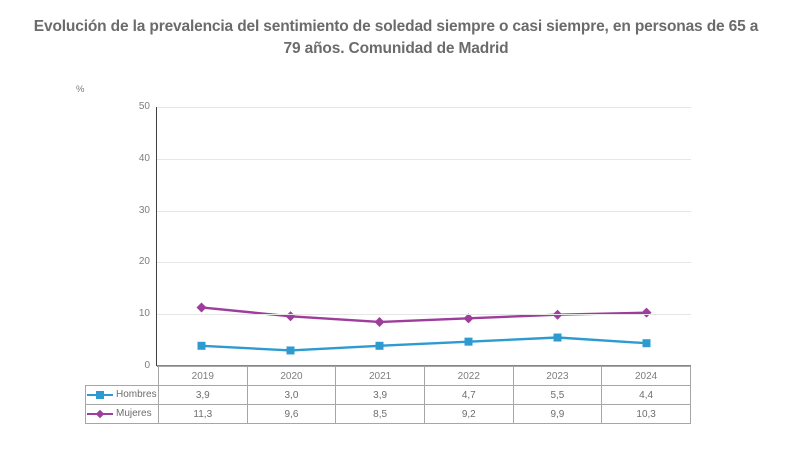 Image resolution: width=792 pixels, height=454 pixels. I want to click on table-cell-value: 4,7, so click(468, 395).